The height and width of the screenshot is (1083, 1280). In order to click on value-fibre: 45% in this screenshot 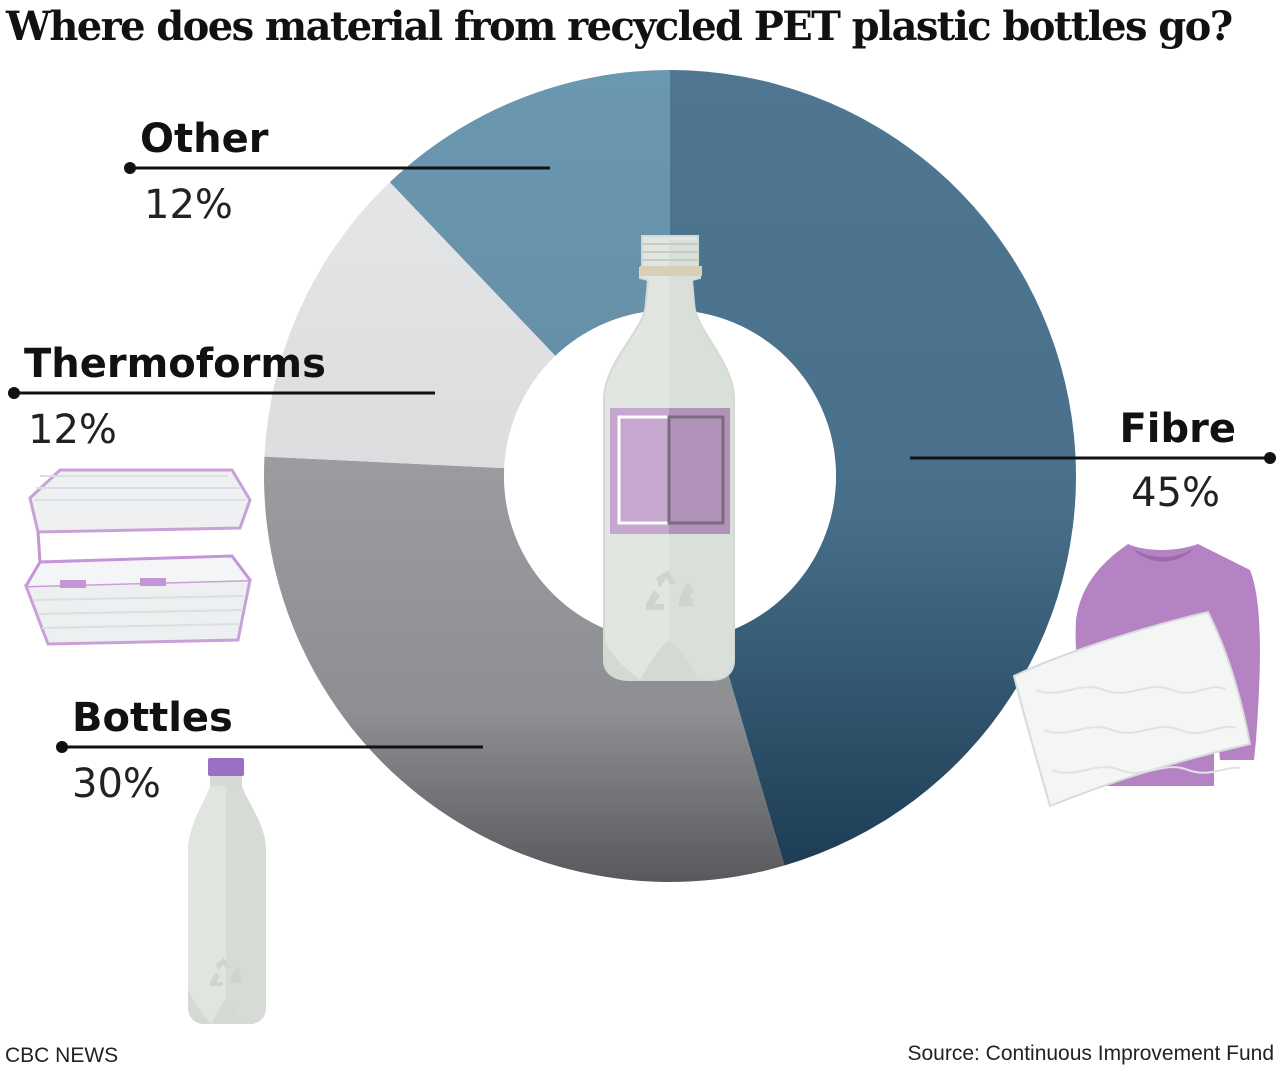, I will do `click(1175, 493)`.